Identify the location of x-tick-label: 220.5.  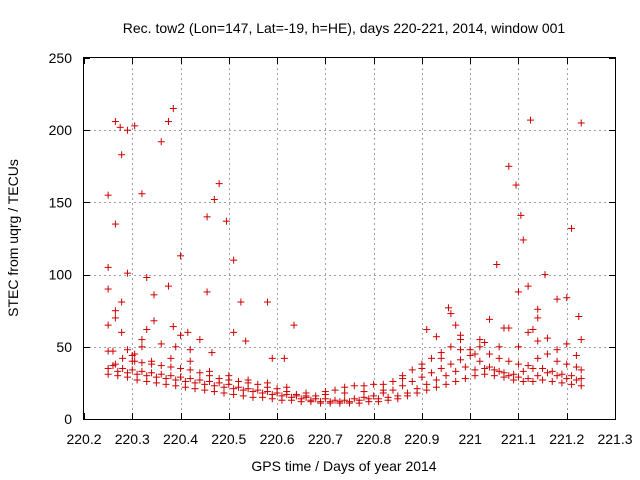
(228, 439).